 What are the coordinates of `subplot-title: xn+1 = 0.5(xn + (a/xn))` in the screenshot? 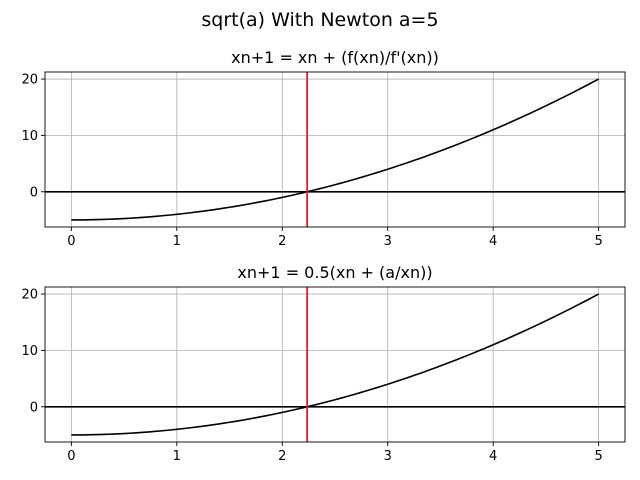 It's located at (334, 272).